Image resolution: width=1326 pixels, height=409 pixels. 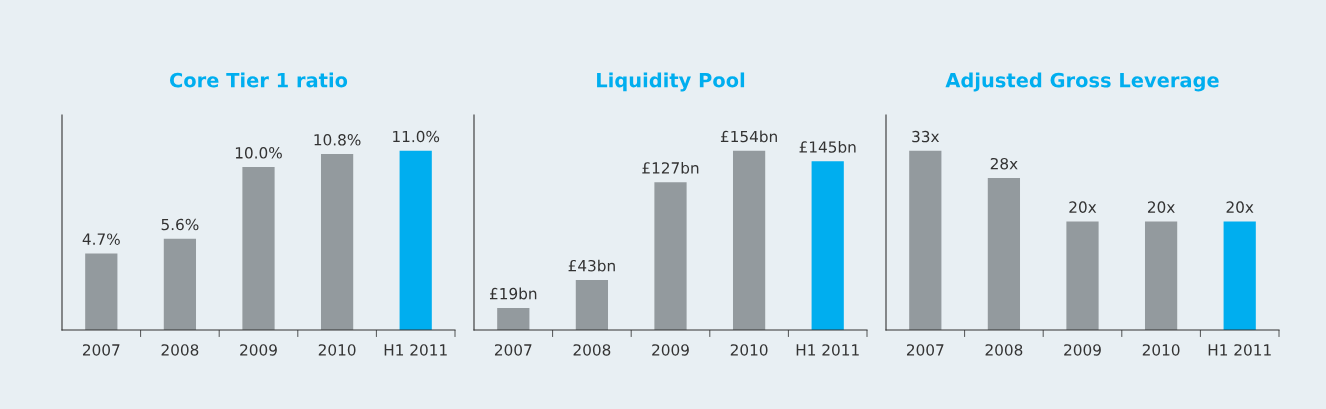 What do you see at coordinates (416, 136) in the screenshot?
I see `data-label: 11.0%` at bounding box center [416, 136].